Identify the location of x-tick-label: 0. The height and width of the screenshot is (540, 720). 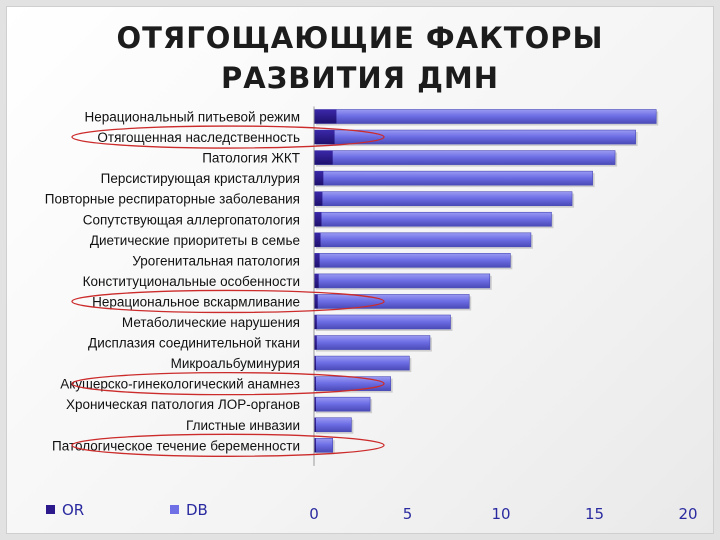
(314, 514).